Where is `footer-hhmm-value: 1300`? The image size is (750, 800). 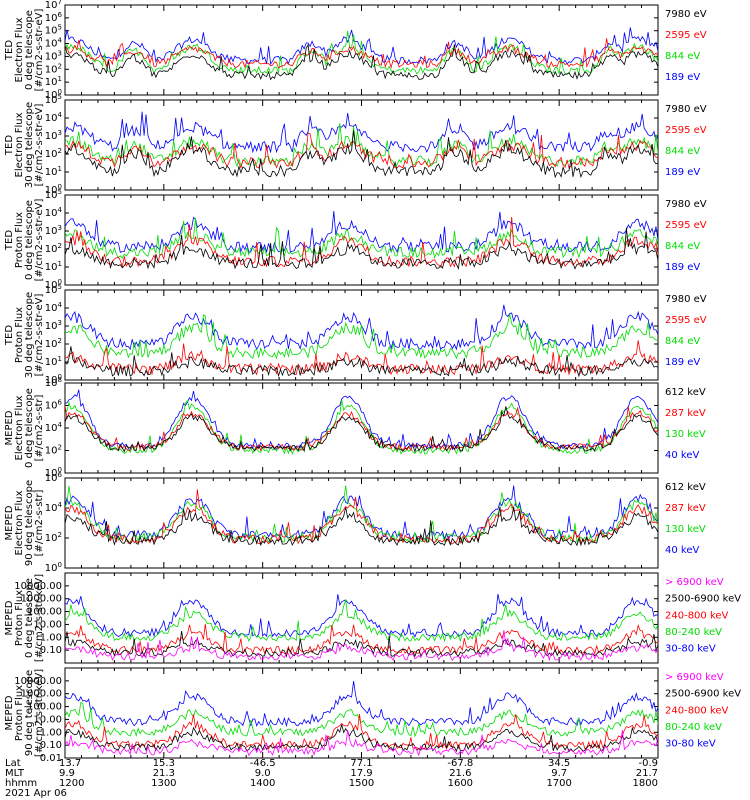 footer-hhmm-value: 1300 is located at coordinates (163, 783).